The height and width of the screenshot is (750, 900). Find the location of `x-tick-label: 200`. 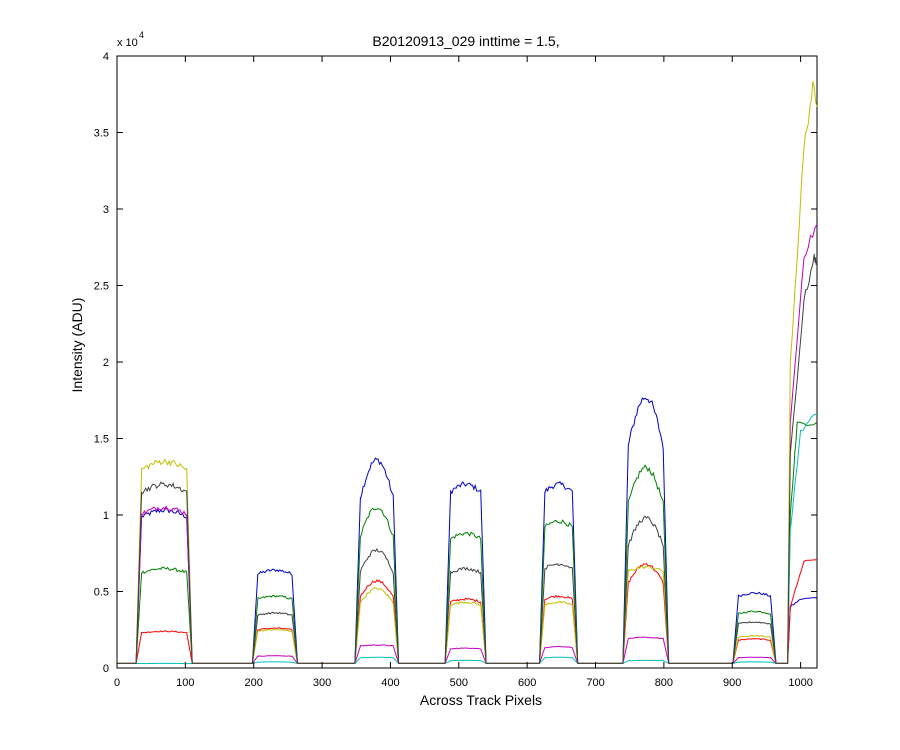

x-tick-label: 200 is located at coordinates (254, 683).